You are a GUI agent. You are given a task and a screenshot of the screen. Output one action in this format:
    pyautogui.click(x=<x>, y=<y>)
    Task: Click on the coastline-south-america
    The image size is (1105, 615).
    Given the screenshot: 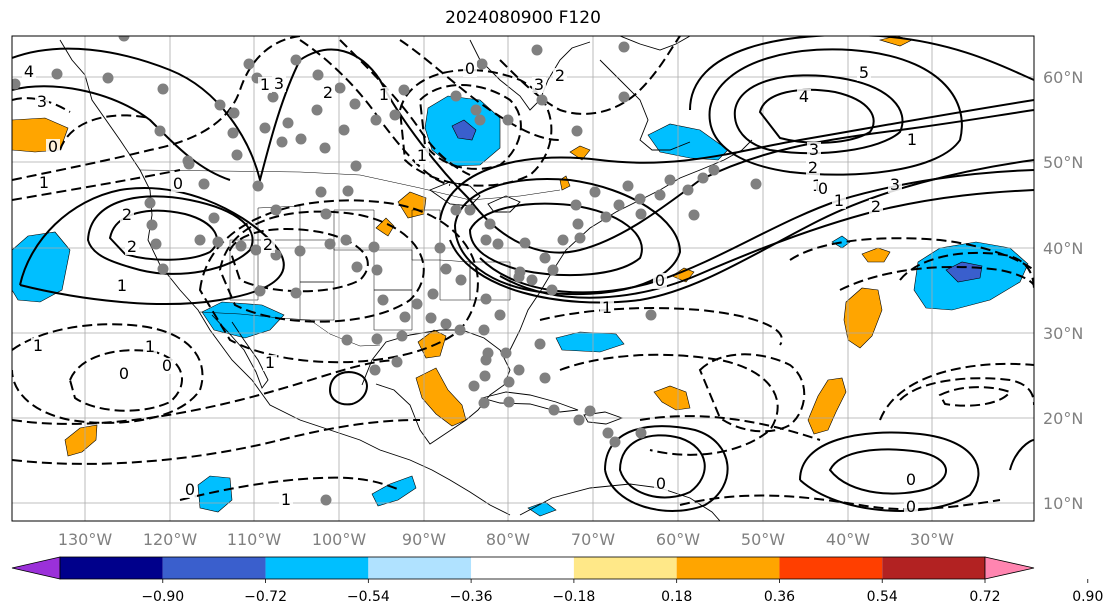 What is the action you would take?
    pyautogui.click(x=620, y=502)
    